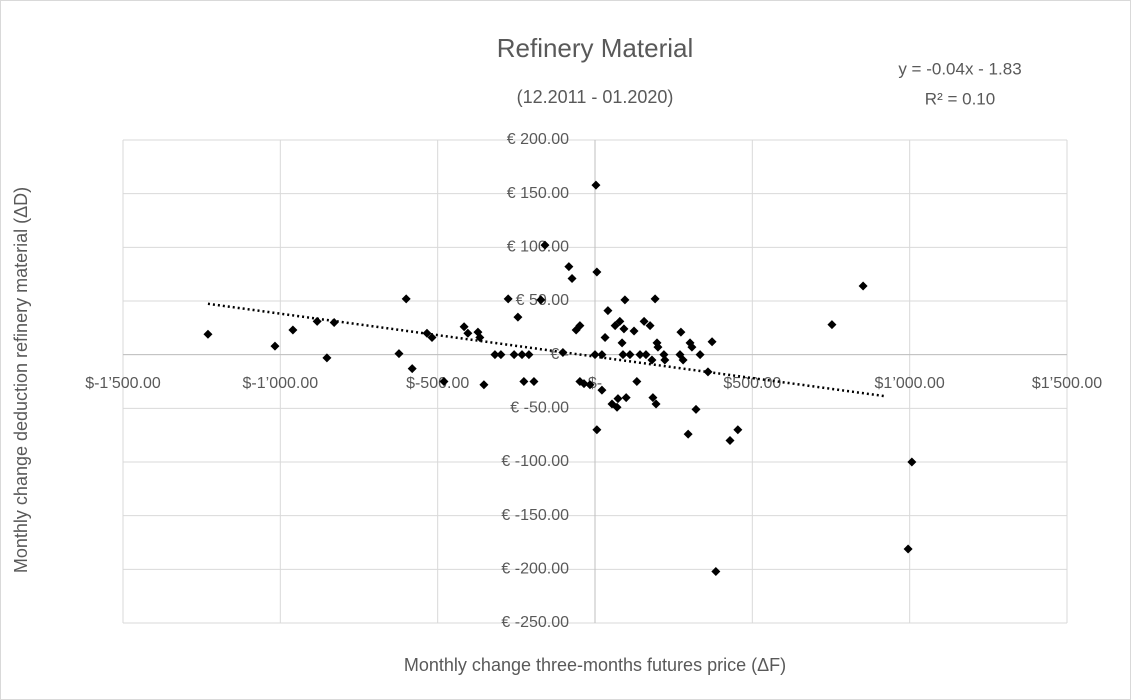 Image resolution: width=1131 pixels, height=700 pixels. I want to click on x-tick-label: $-1’000.00, so click(281, 383).